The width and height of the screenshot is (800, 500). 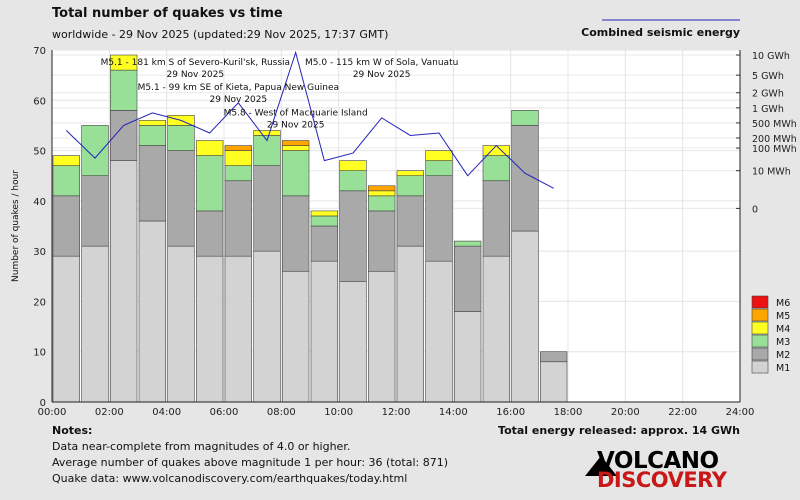 What do you see at coordinates (760, 328) in the screenshot?
I see `legend-swatch-m4` at bounding box center [760, 328].